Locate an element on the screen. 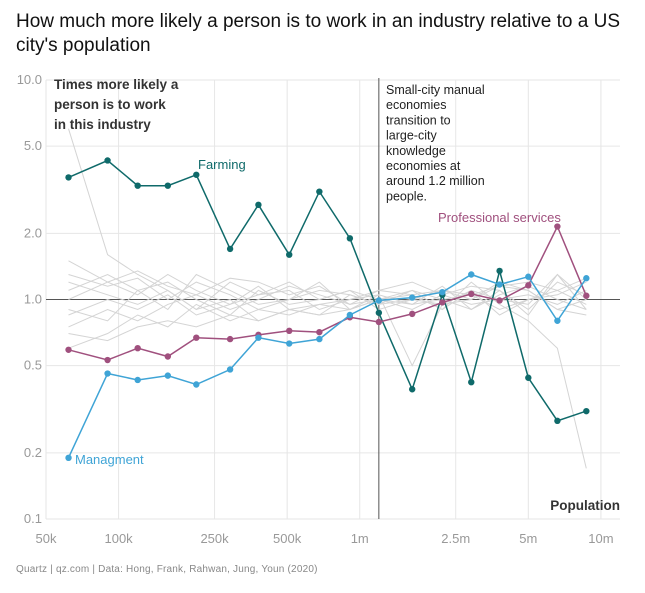  y-tick-label: 5.0 is located at coordinates (33, 145).